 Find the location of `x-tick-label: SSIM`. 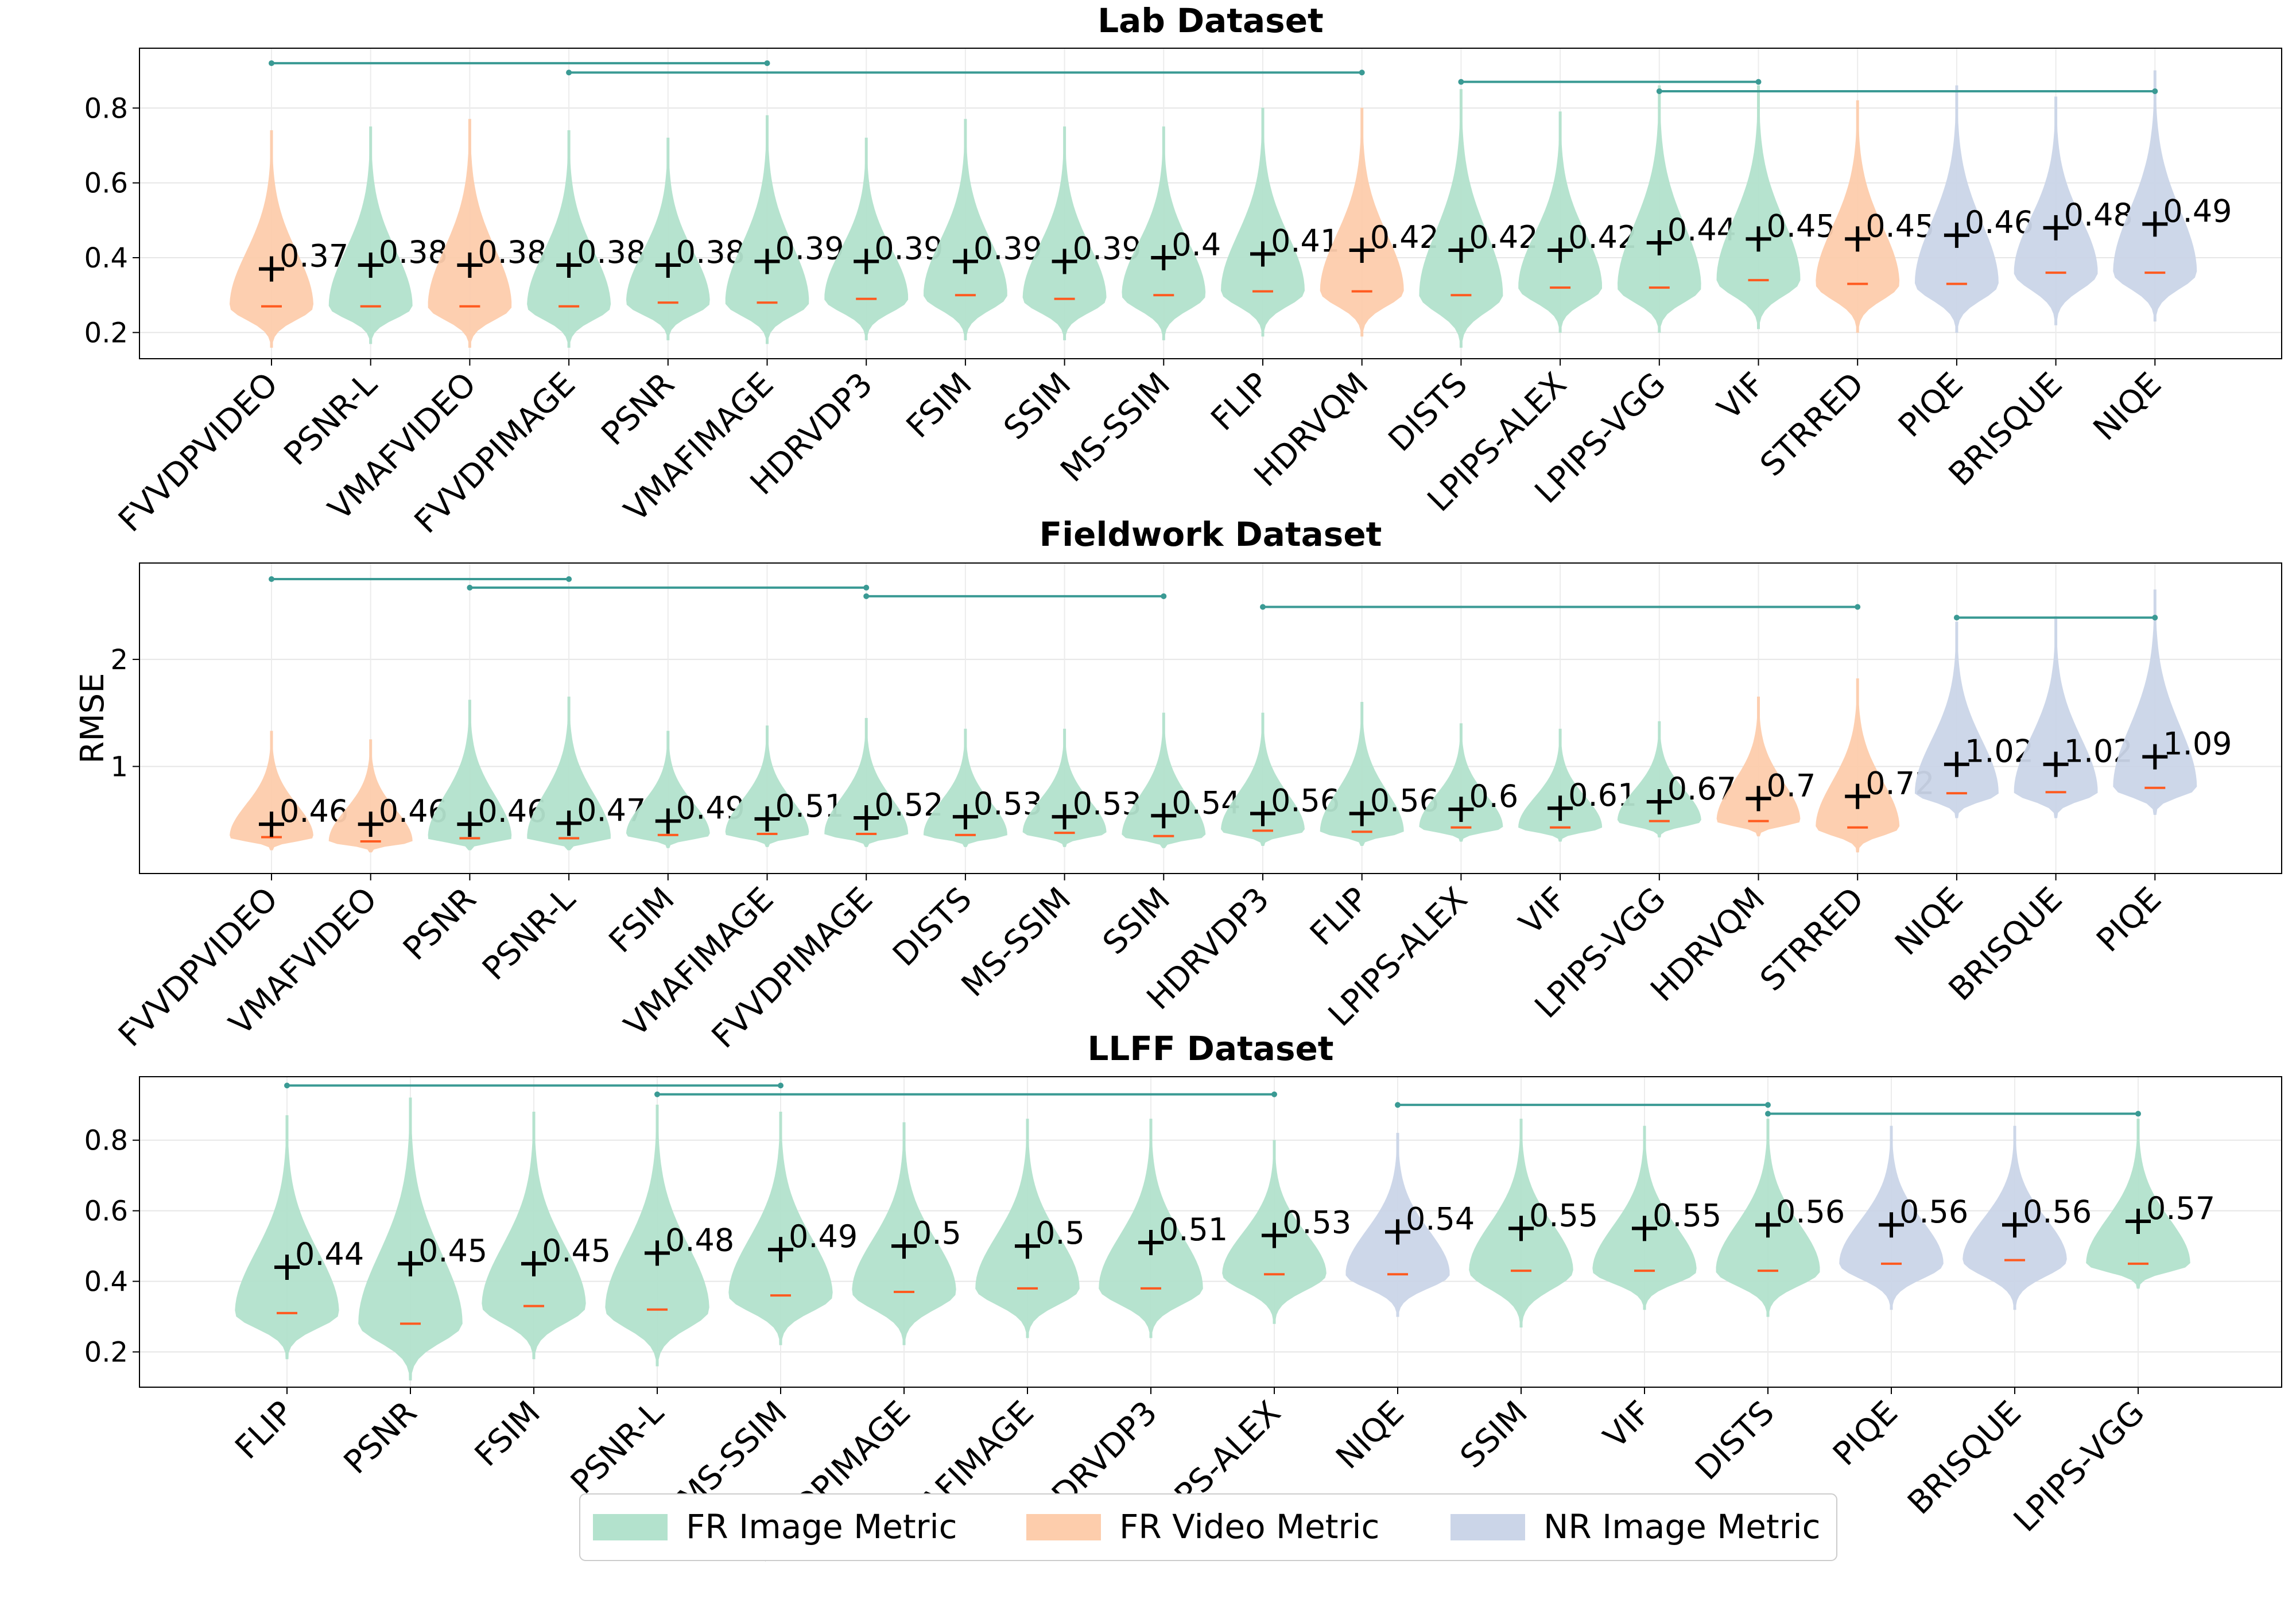

x-tick-label: SSIM is located at coordinates (1136, 921).